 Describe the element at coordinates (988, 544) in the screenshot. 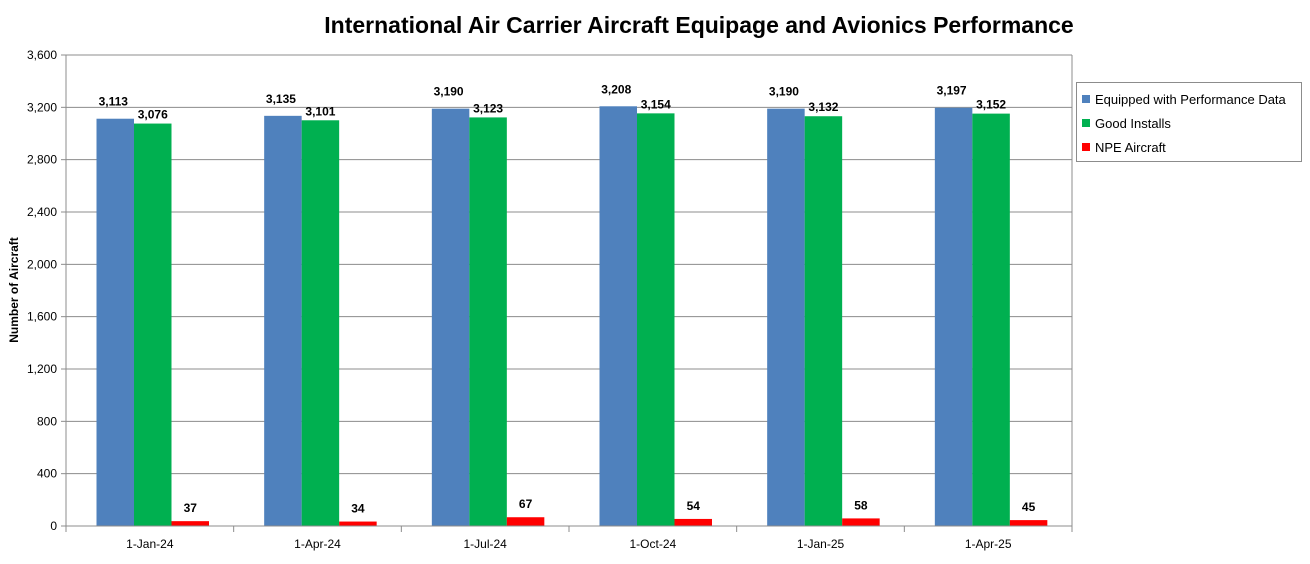

I see `x-tick-label: 1-Apr-25` at that location.